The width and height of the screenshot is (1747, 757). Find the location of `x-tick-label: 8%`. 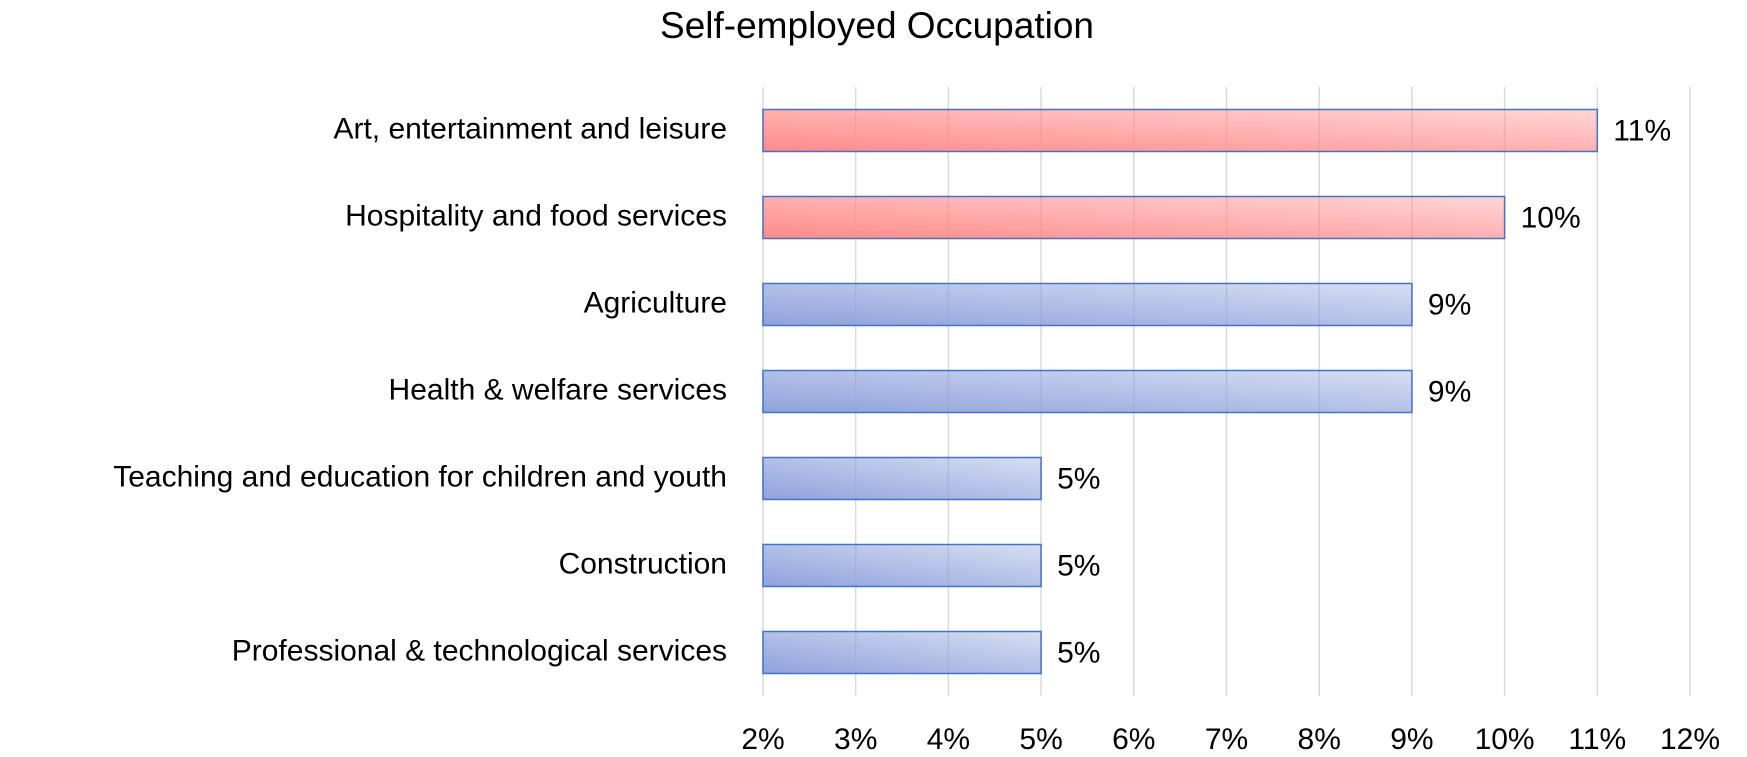

x-tick-label: 8% is located at coordinates (1319, 739).